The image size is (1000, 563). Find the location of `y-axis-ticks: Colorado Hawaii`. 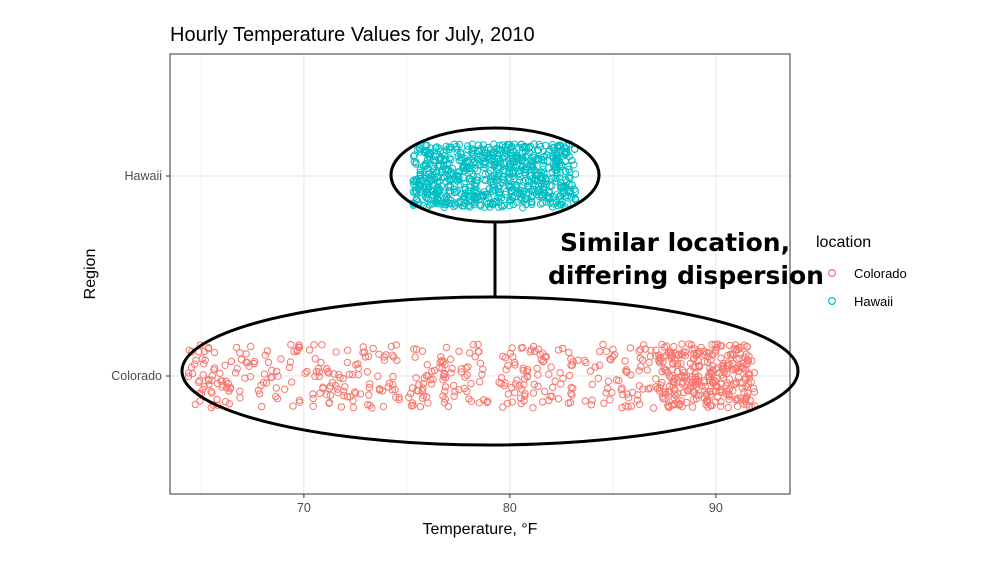

y-axis-ticks: Colorado Hawaii is located at coordinates (140, 276).